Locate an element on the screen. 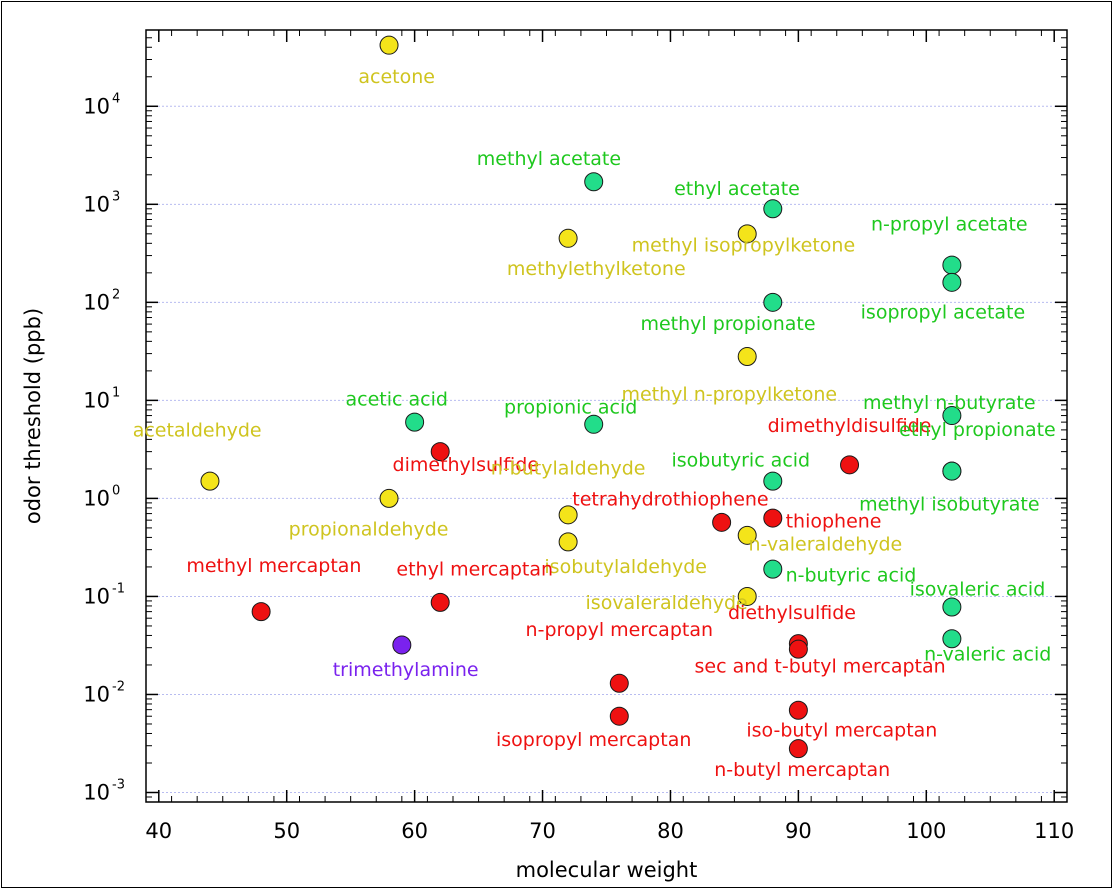  point-label: acetic acid is located at coordinates (397, 400).